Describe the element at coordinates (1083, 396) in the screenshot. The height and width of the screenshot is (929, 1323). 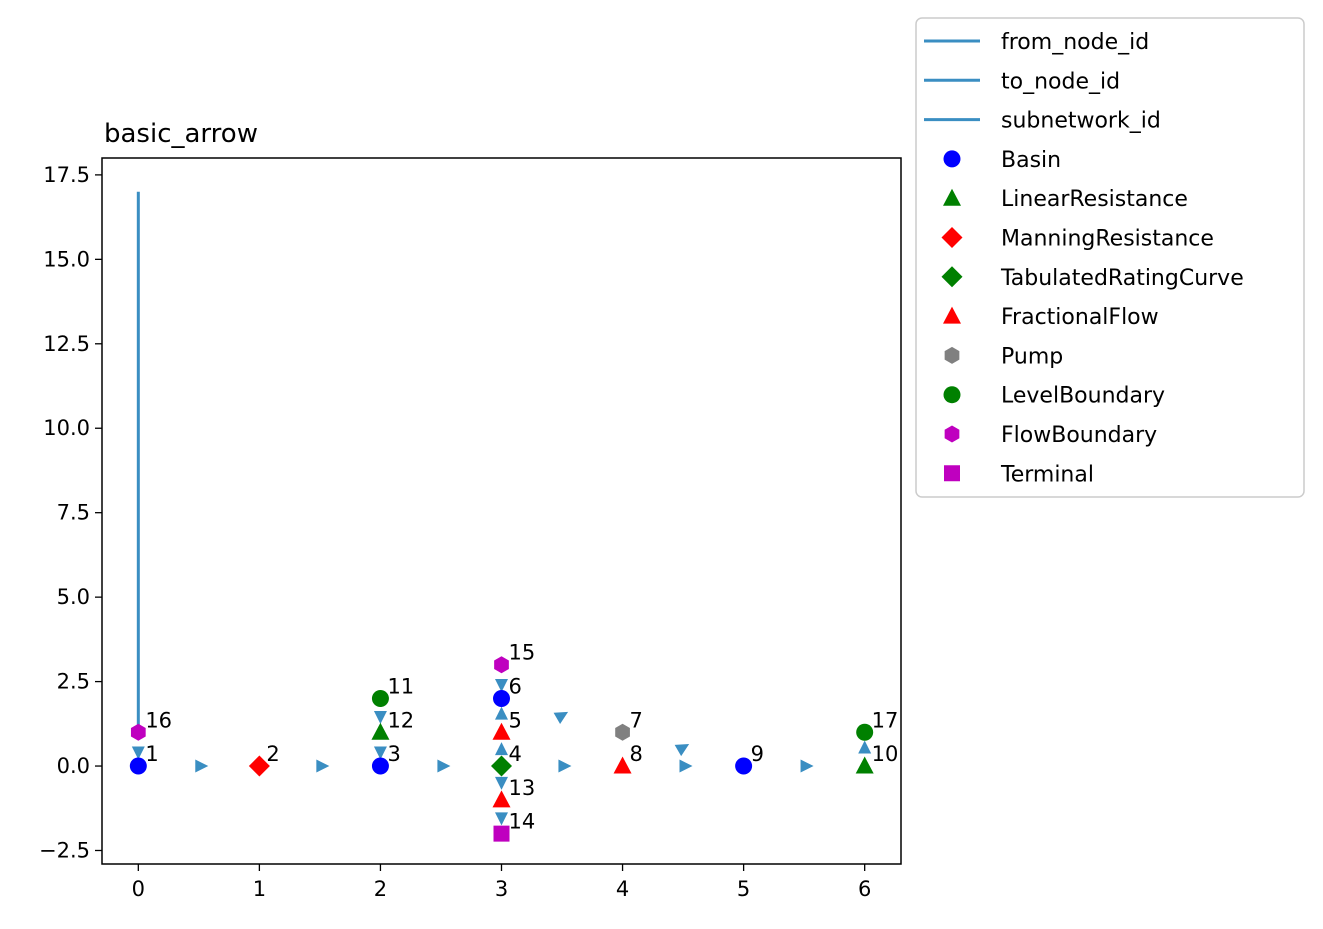
I see `legend-label-levelboundary: LevelBoundary` at that location.